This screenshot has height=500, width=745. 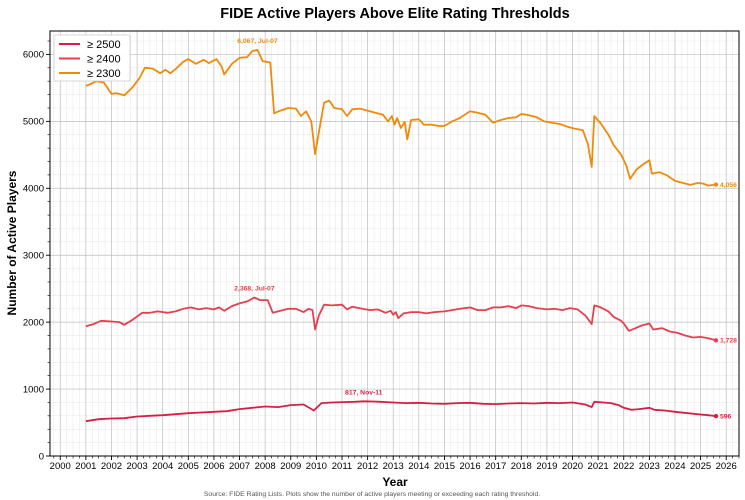 I want to click on peak-label: 817, Nov-11, so click(x=364, y=392).